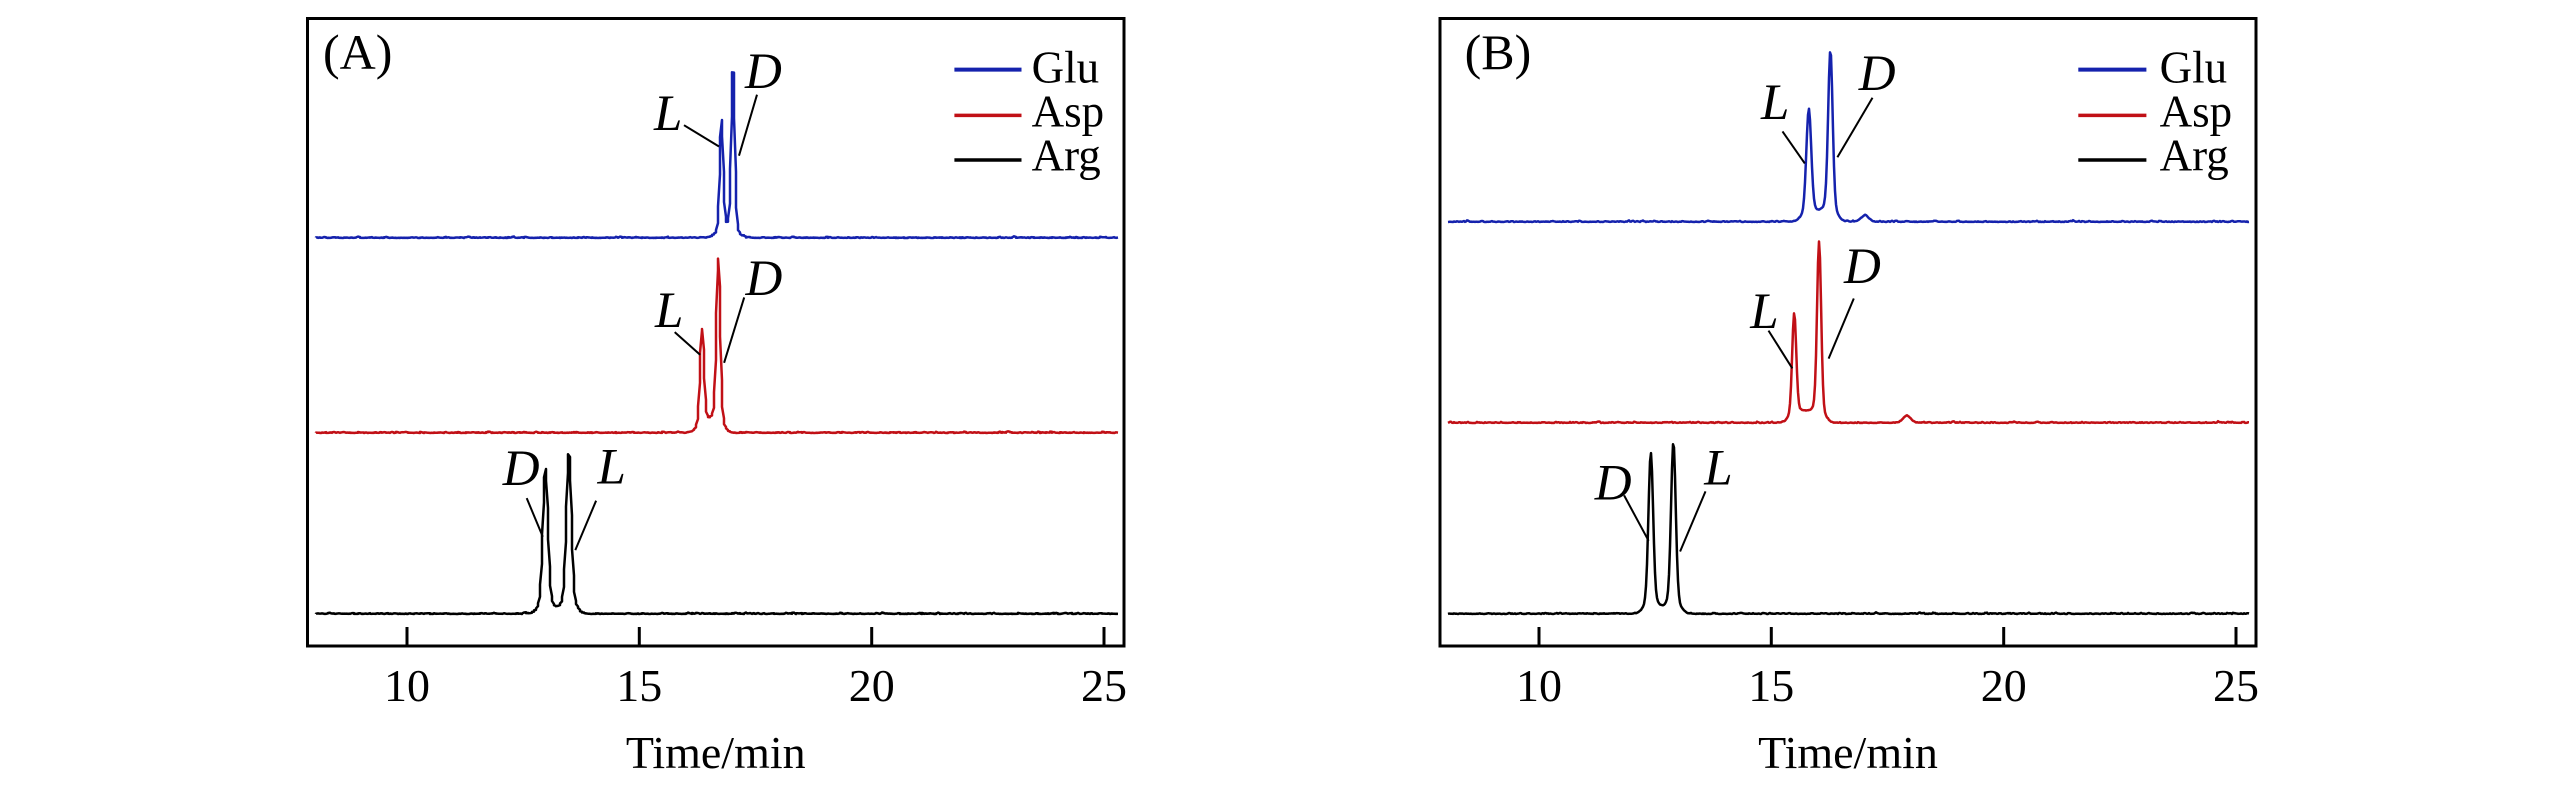 This screenshot has height=787, width=2567. What do you see at coordinates (1498, 52) in the screenshot?
I see `svg-text: (B)` at bounding box center [1498, 52].